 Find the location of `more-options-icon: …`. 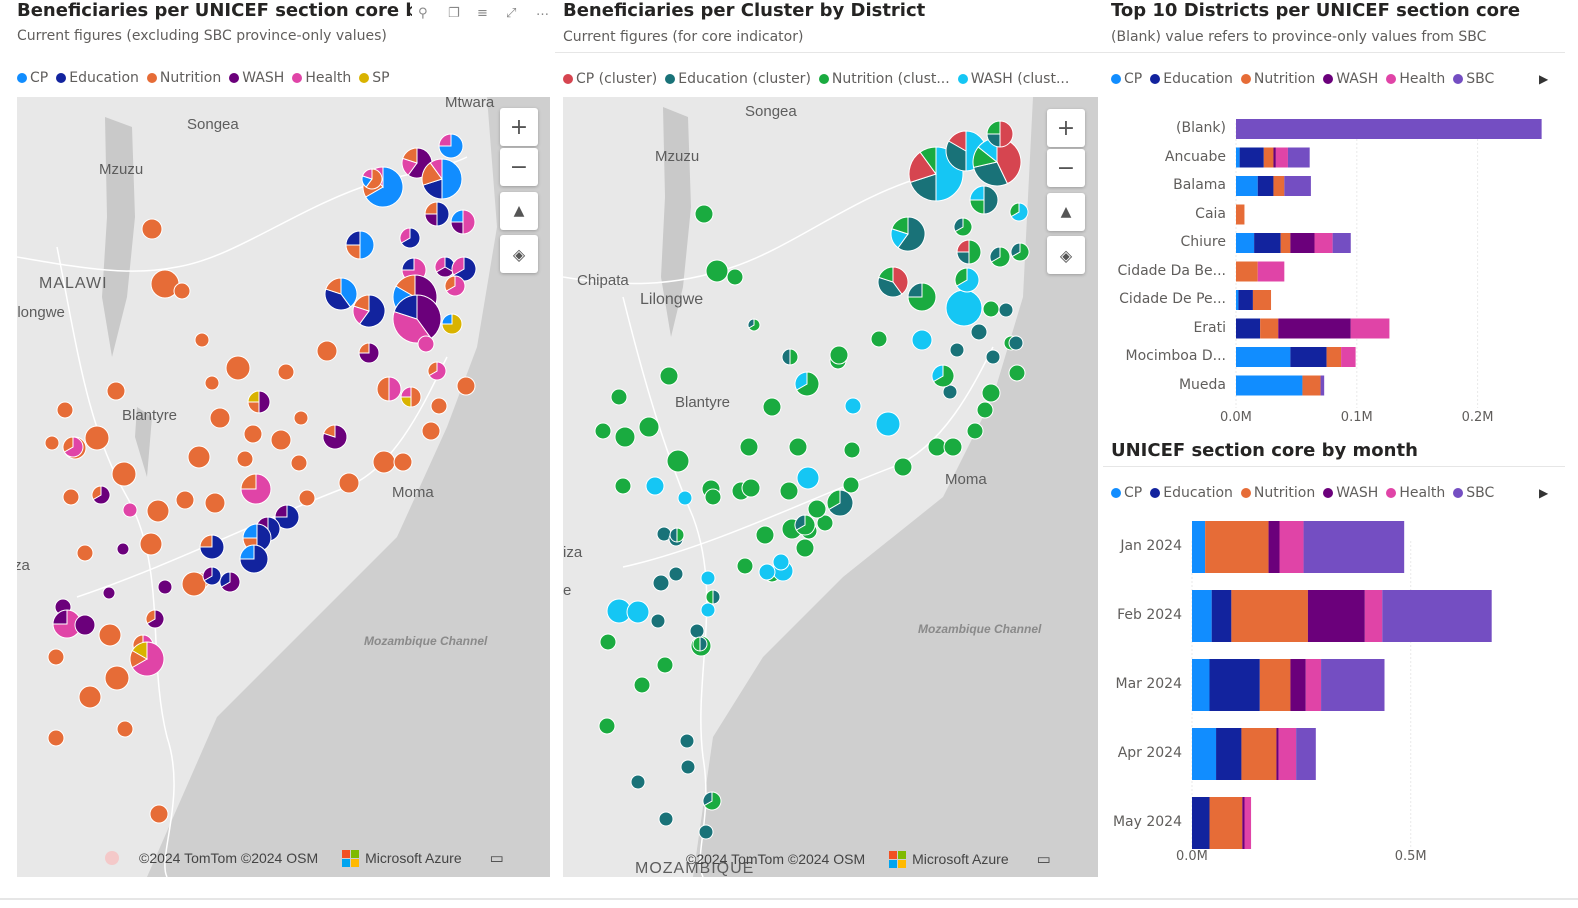

more-options-icon: … is located at coordinates (542, 11).